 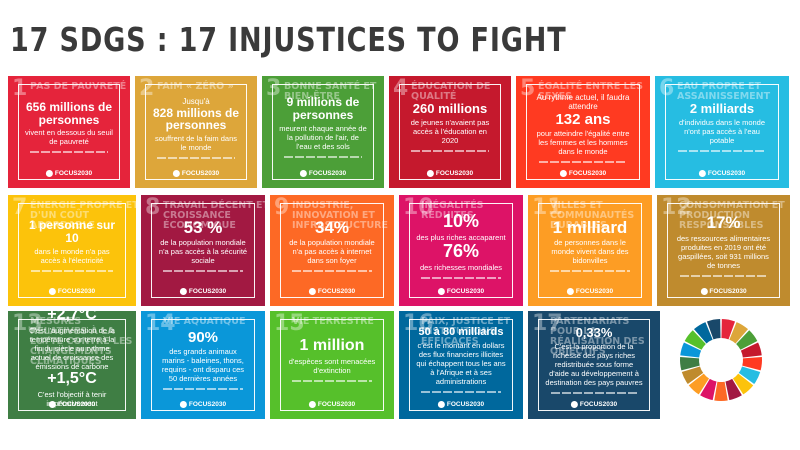 What do you see at coordinates (72, 378) in the screenshot?
I see `fact-headline-2: +1,5°C` at bounding box center [72, 378].